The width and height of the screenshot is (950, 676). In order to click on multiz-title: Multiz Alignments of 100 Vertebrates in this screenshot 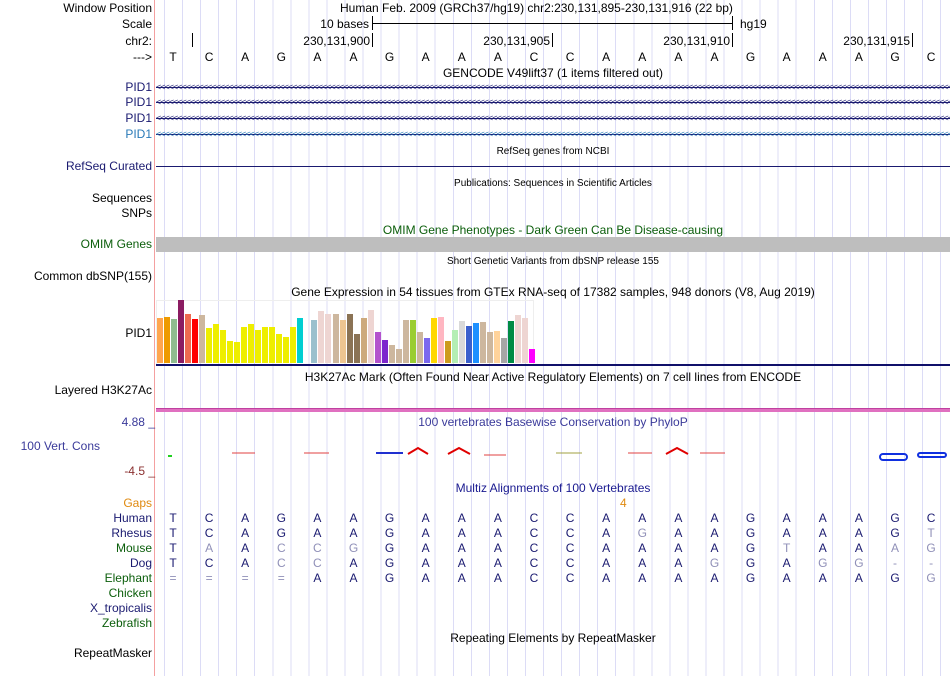, I will do `click(553, 488)`.